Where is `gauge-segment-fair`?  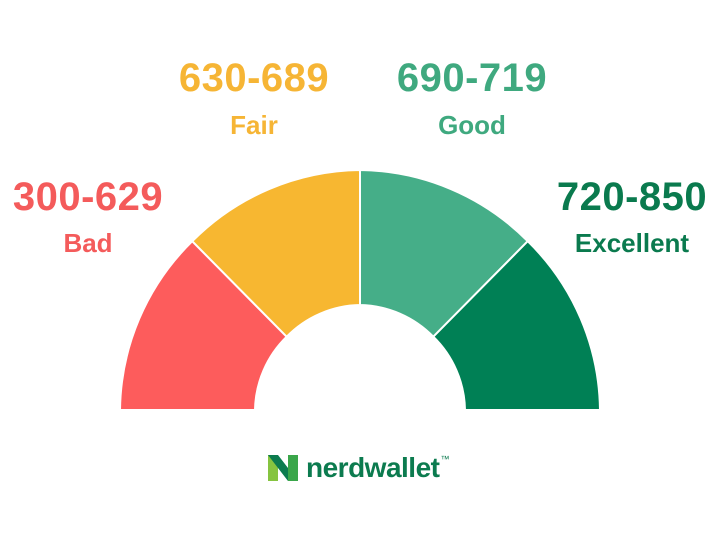
gauge-segment-fair is located at coordinates (275, 253).